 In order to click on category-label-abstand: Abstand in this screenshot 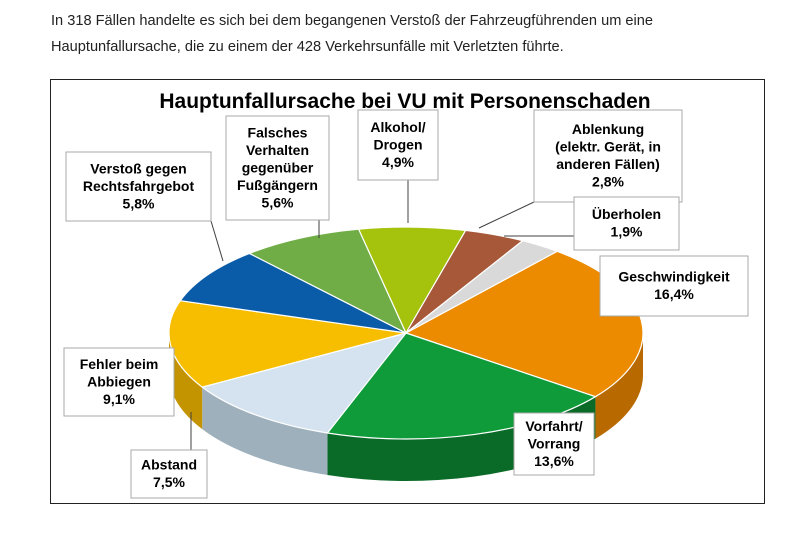, I will do `click(169, 465)`.